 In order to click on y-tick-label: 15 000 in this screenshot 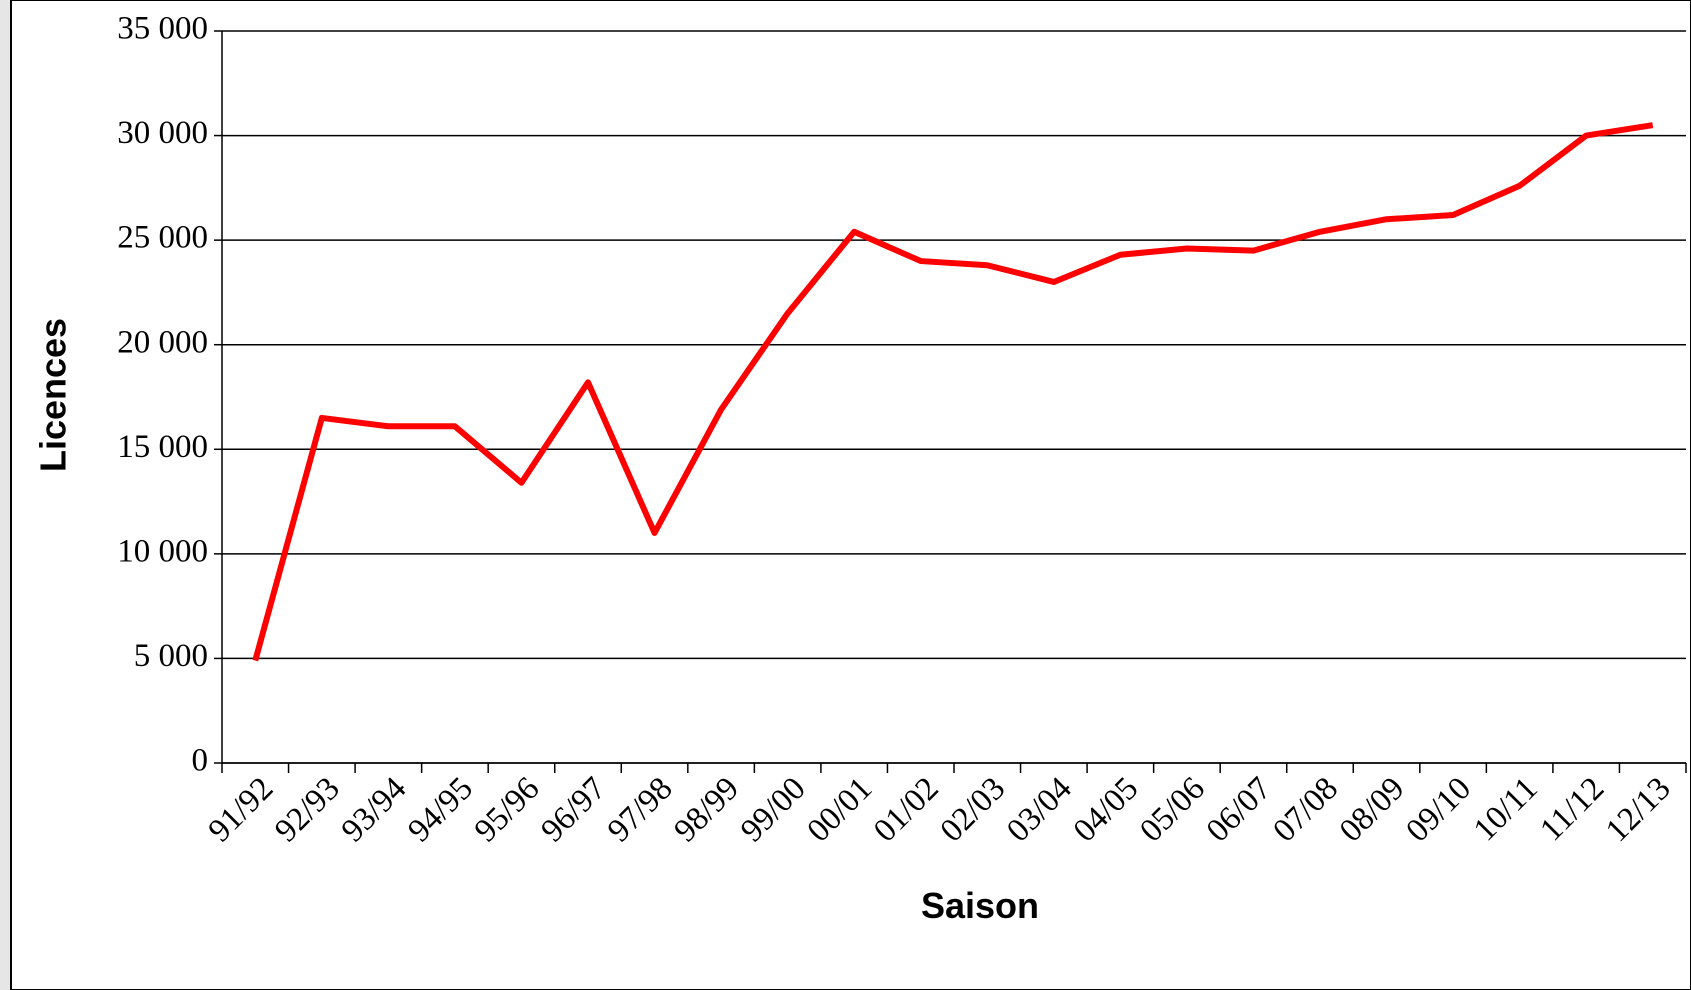, I will do `click(162, 447)`.